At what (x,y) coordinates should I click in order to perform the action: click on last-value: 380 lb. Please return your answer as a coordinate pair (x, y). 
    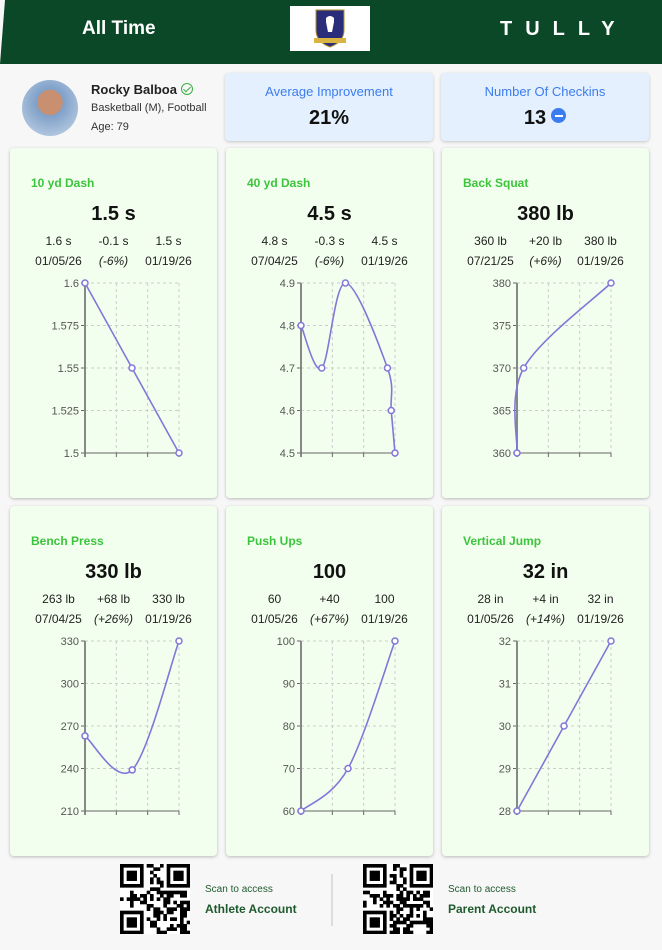
    Looking at the image, I should click on (600, 241).